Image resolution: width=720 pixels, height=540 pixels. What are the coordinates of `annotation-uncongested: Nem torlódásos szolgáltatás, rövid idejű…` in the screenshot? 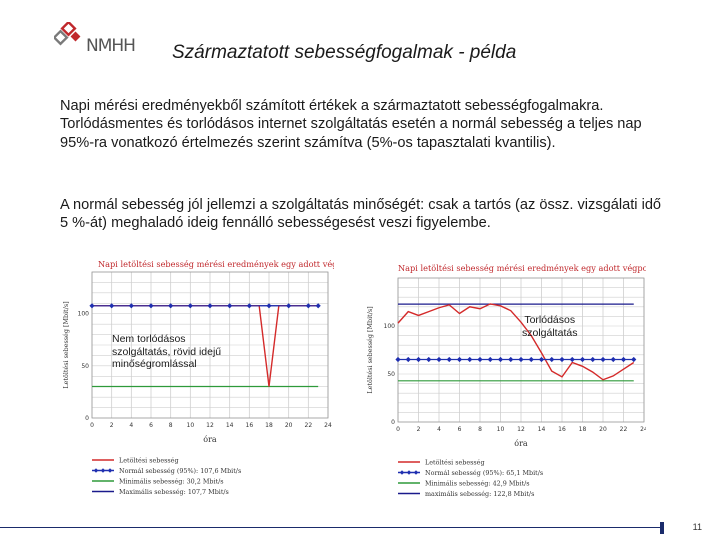 It's located at (166, 352).